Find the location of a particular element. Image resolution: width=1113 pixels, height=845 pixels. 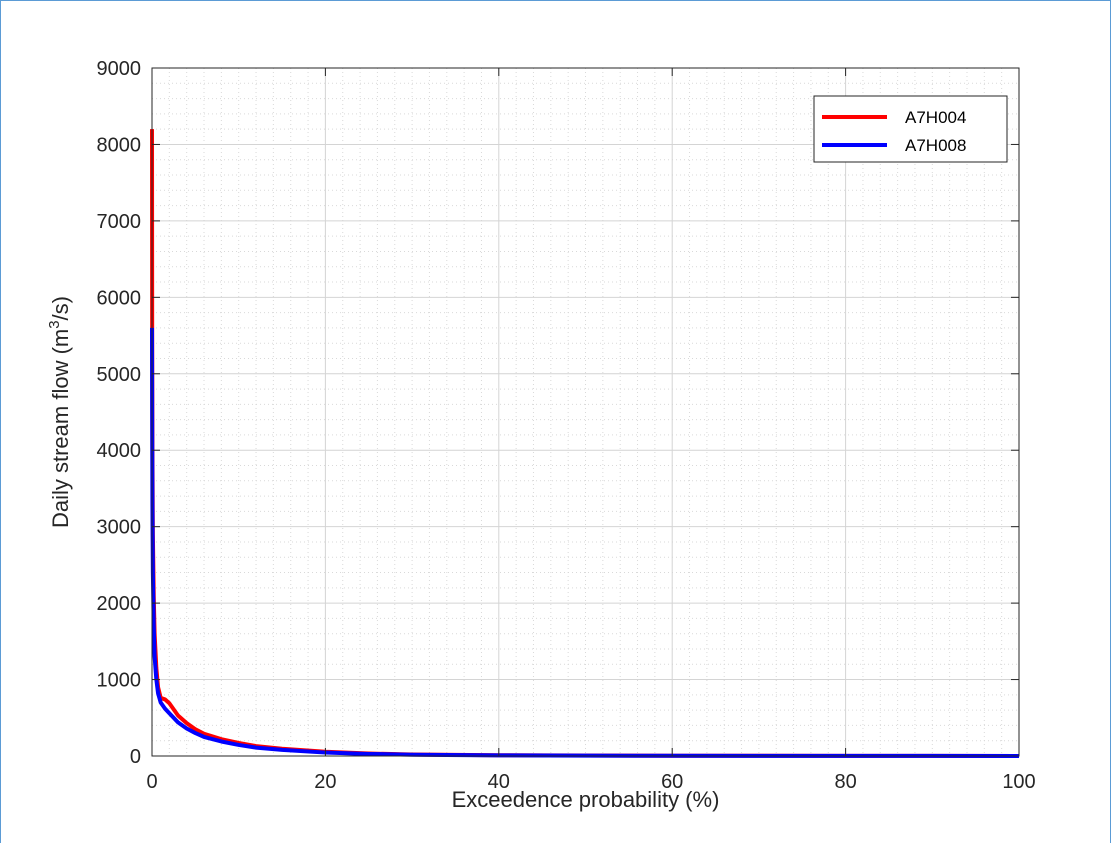

y-tick-label: 2000 is located at coordinates (119, 604).